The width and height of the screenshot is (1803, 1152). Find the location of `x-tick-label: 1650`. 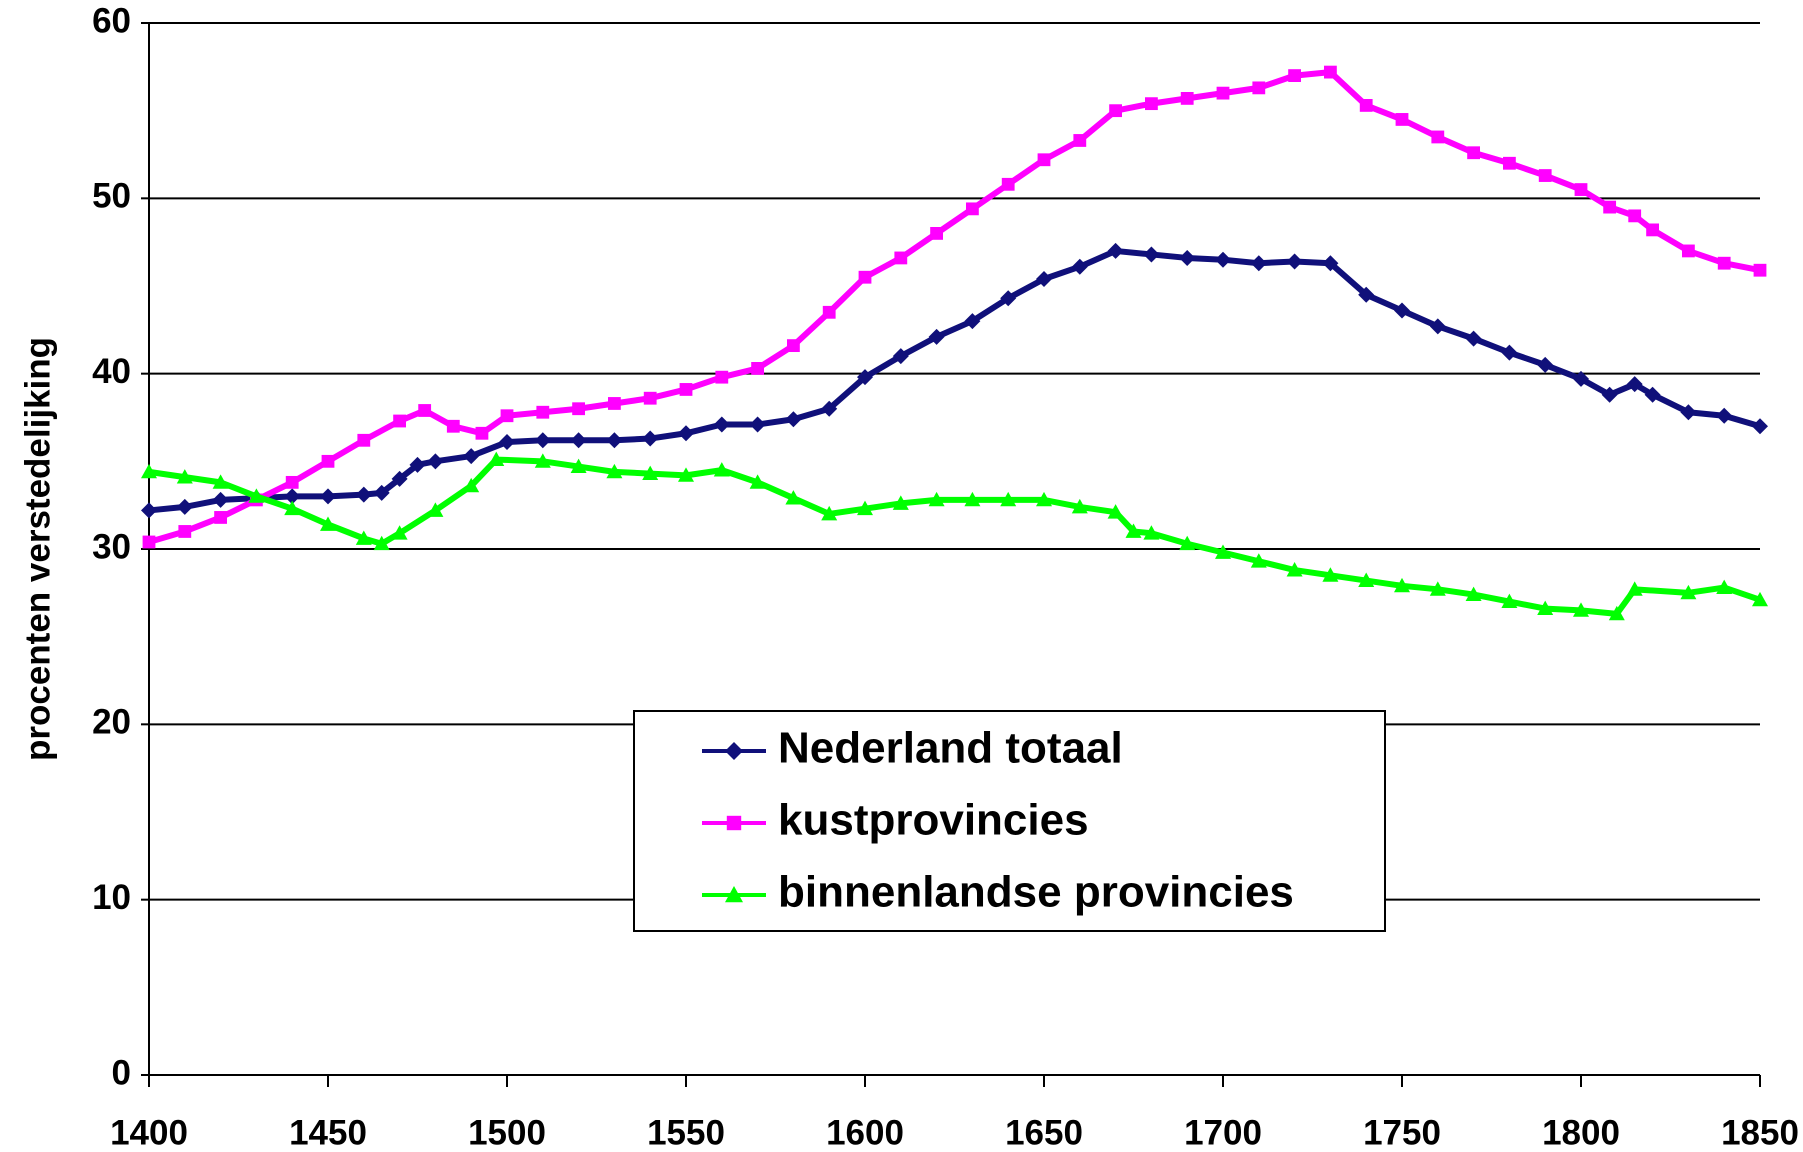

x-tick-label: 1650 is located at coordinates (1044, 1132).